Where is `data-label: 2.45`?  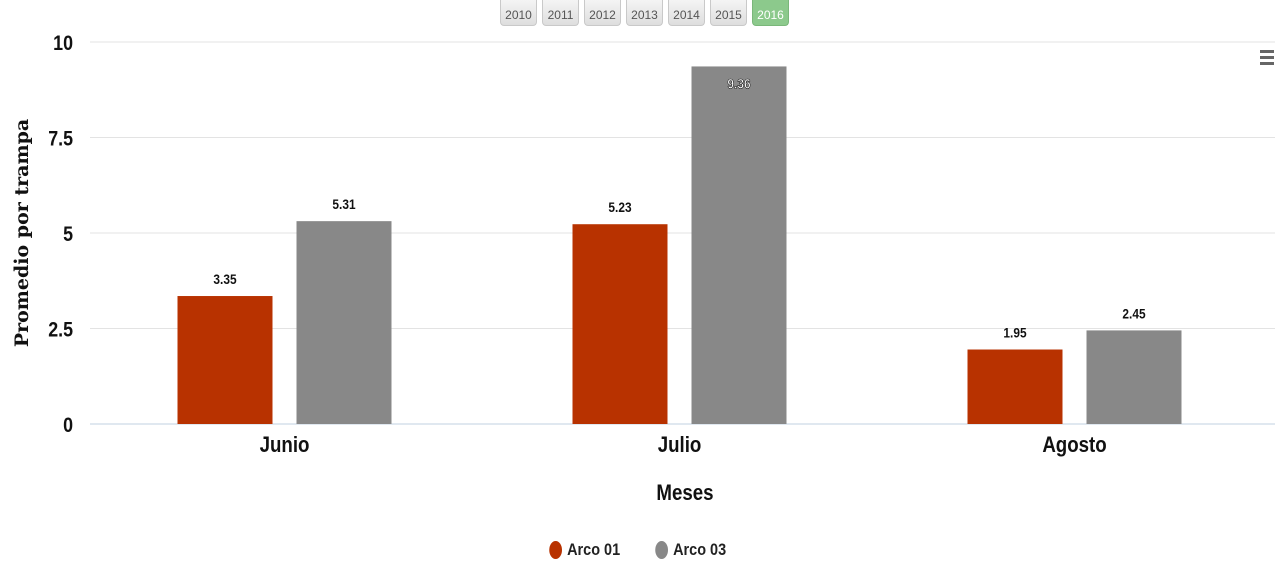 data-label: 2.45 is located at coordinates (1133, 313).